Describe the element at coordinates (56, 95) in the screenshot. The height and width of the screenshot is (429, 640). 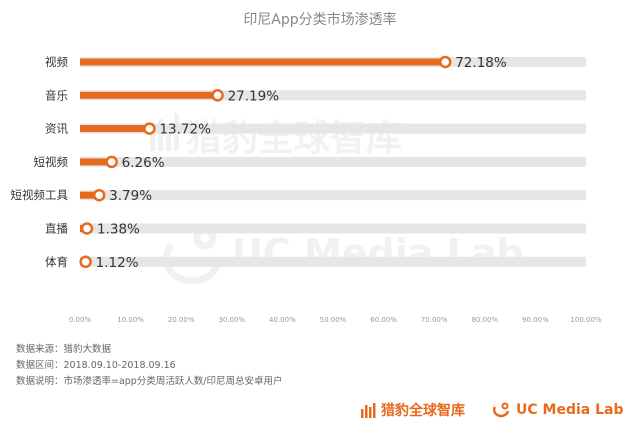
I see `category-label: 音乐` at that location.